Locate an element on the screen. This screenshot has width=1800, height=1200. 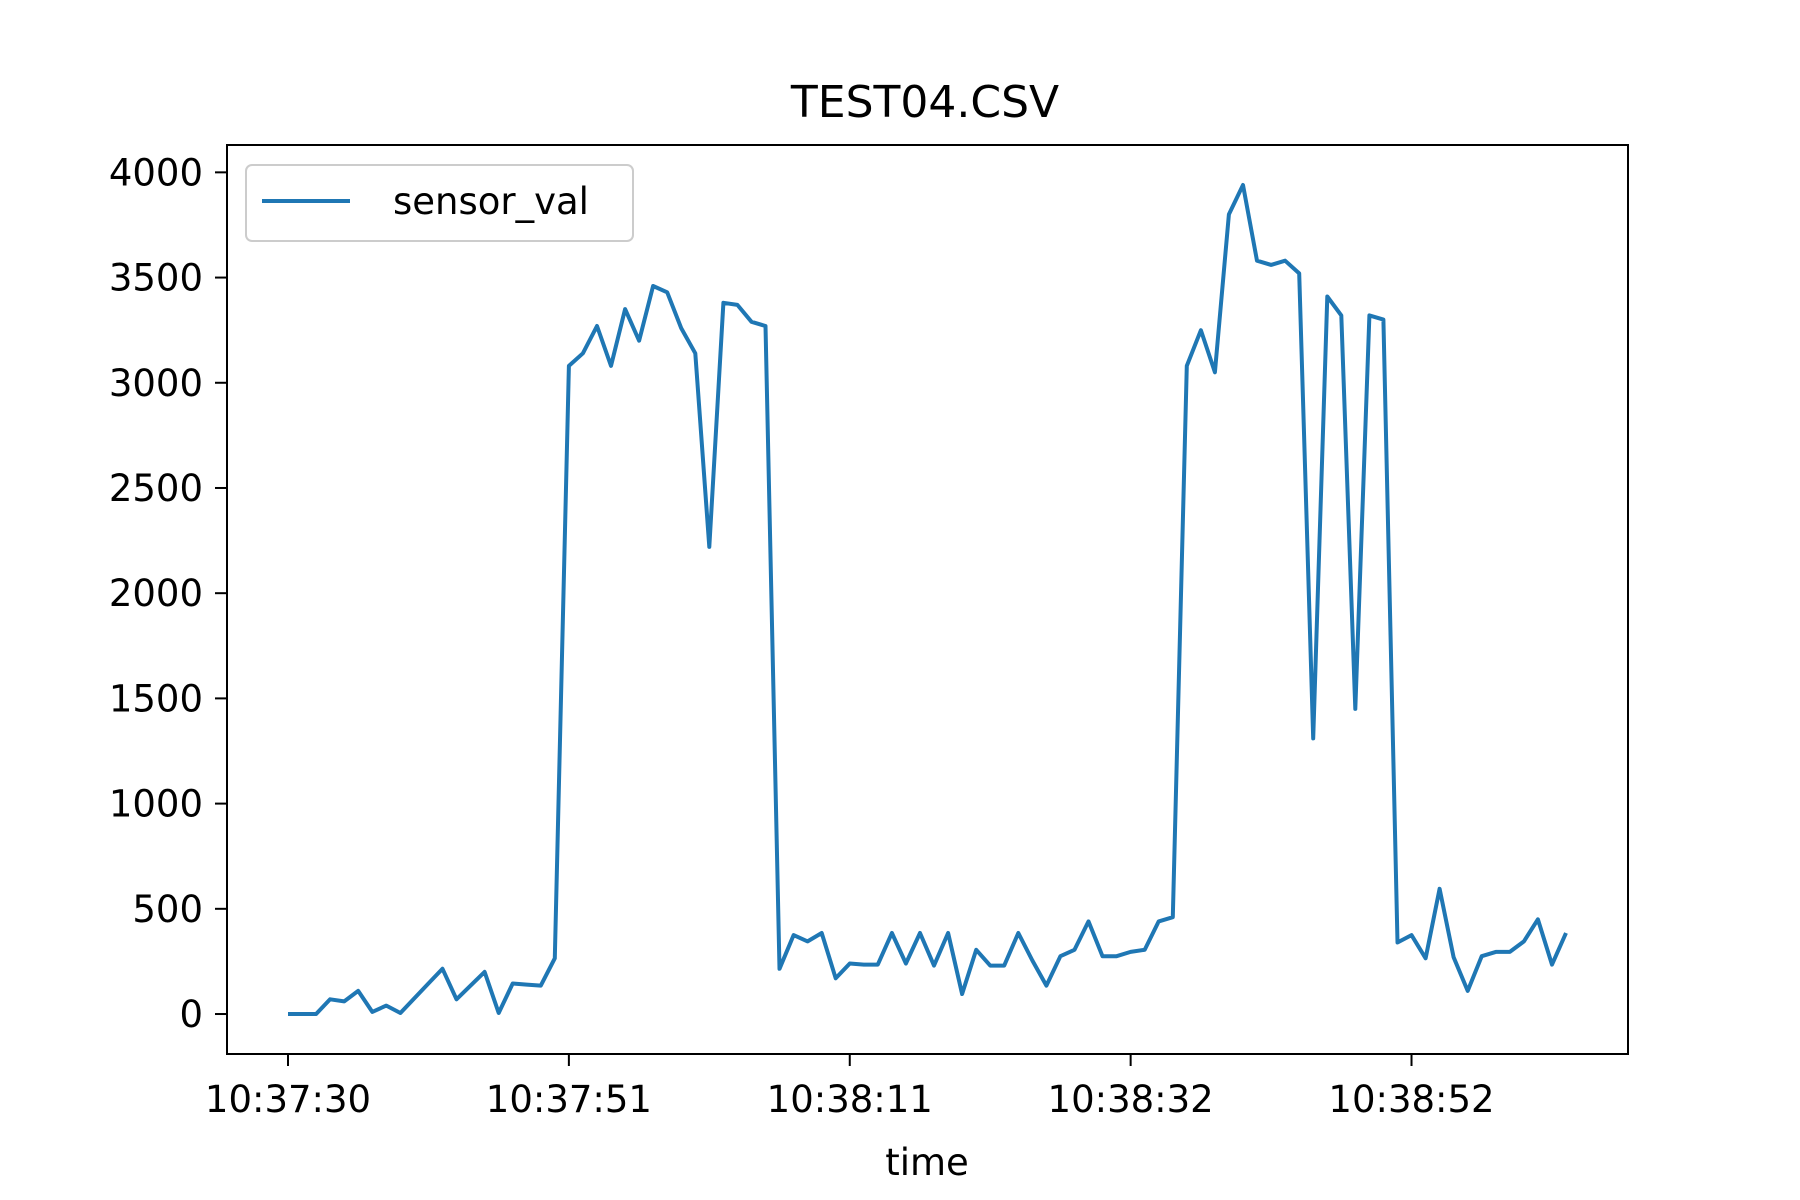
x-tick-label: 10:38:52 is located at coordinates (1411, 1099).